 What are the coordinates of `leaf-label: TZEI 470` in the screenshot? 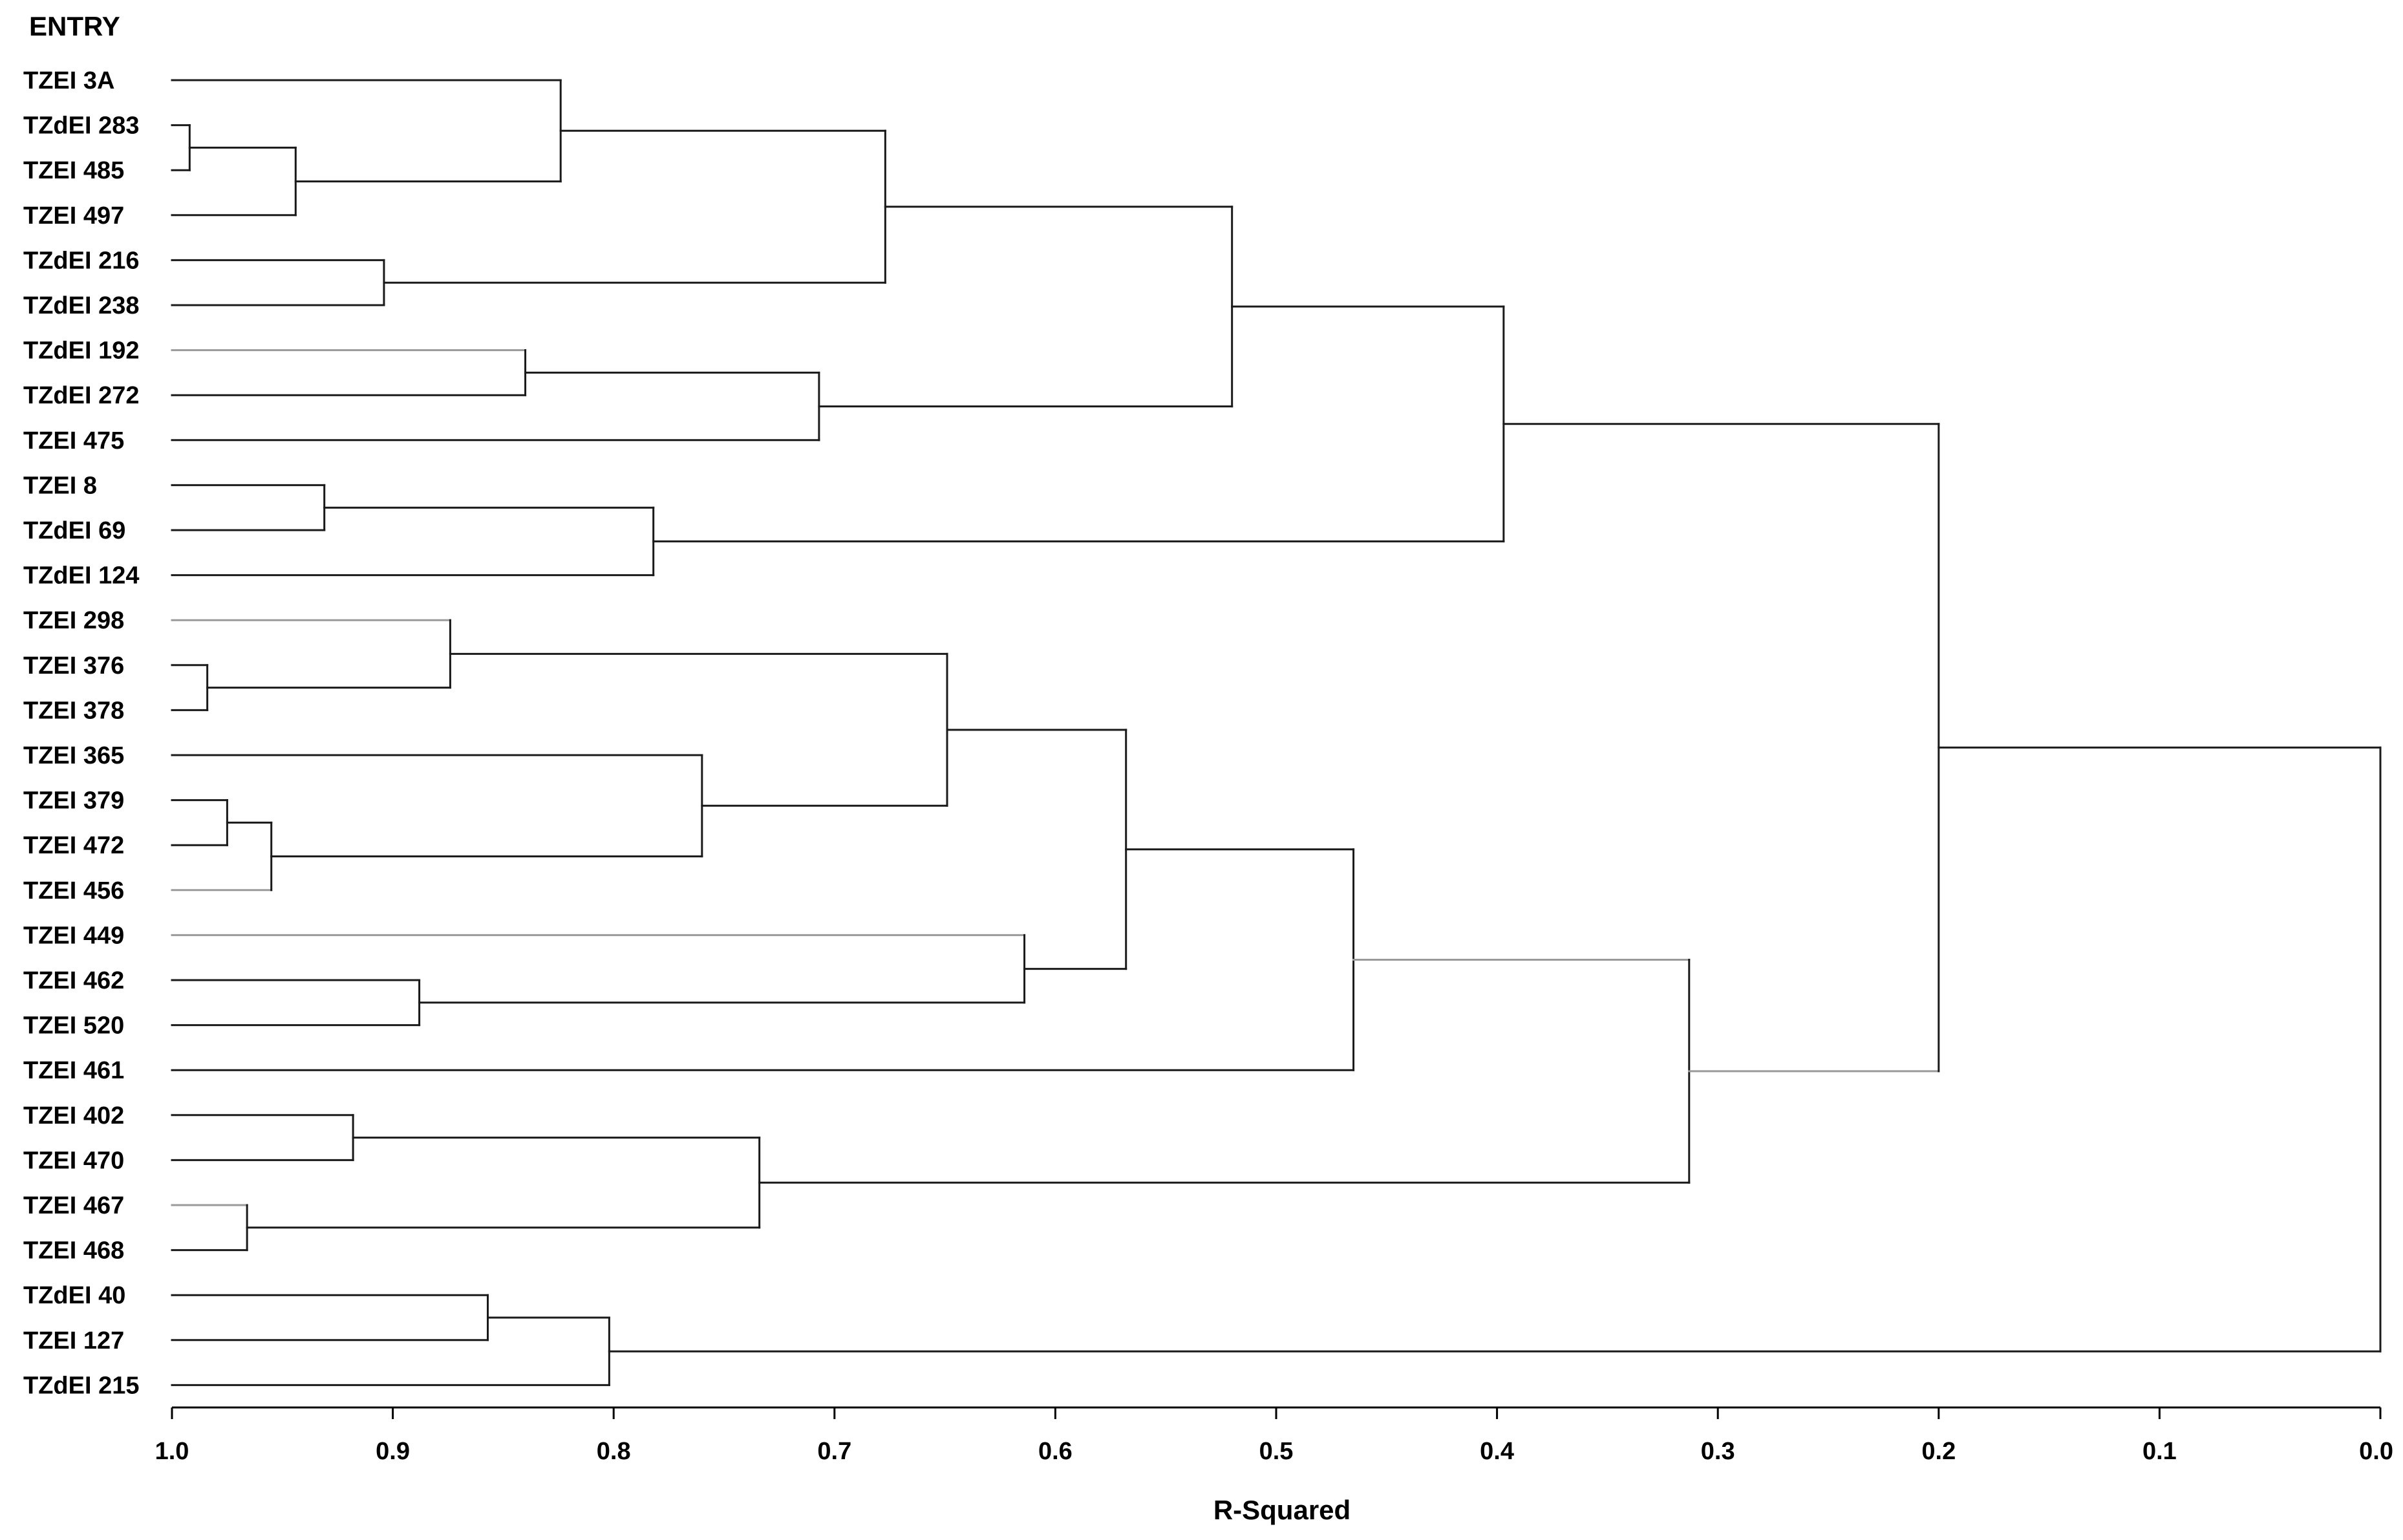 It's located at (73, 1160).